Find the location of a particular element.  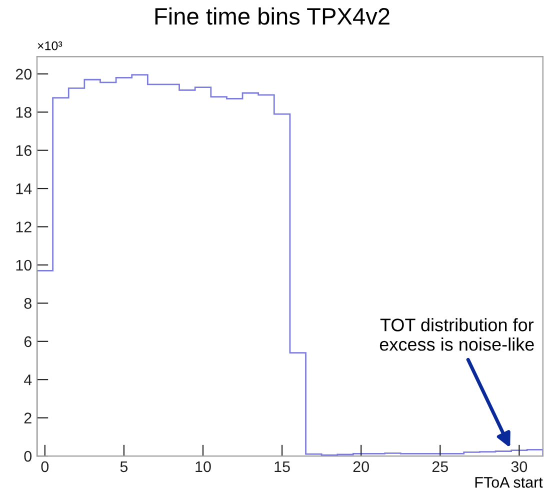

x-tick-label: 25 is located at coordinates (440, 466).